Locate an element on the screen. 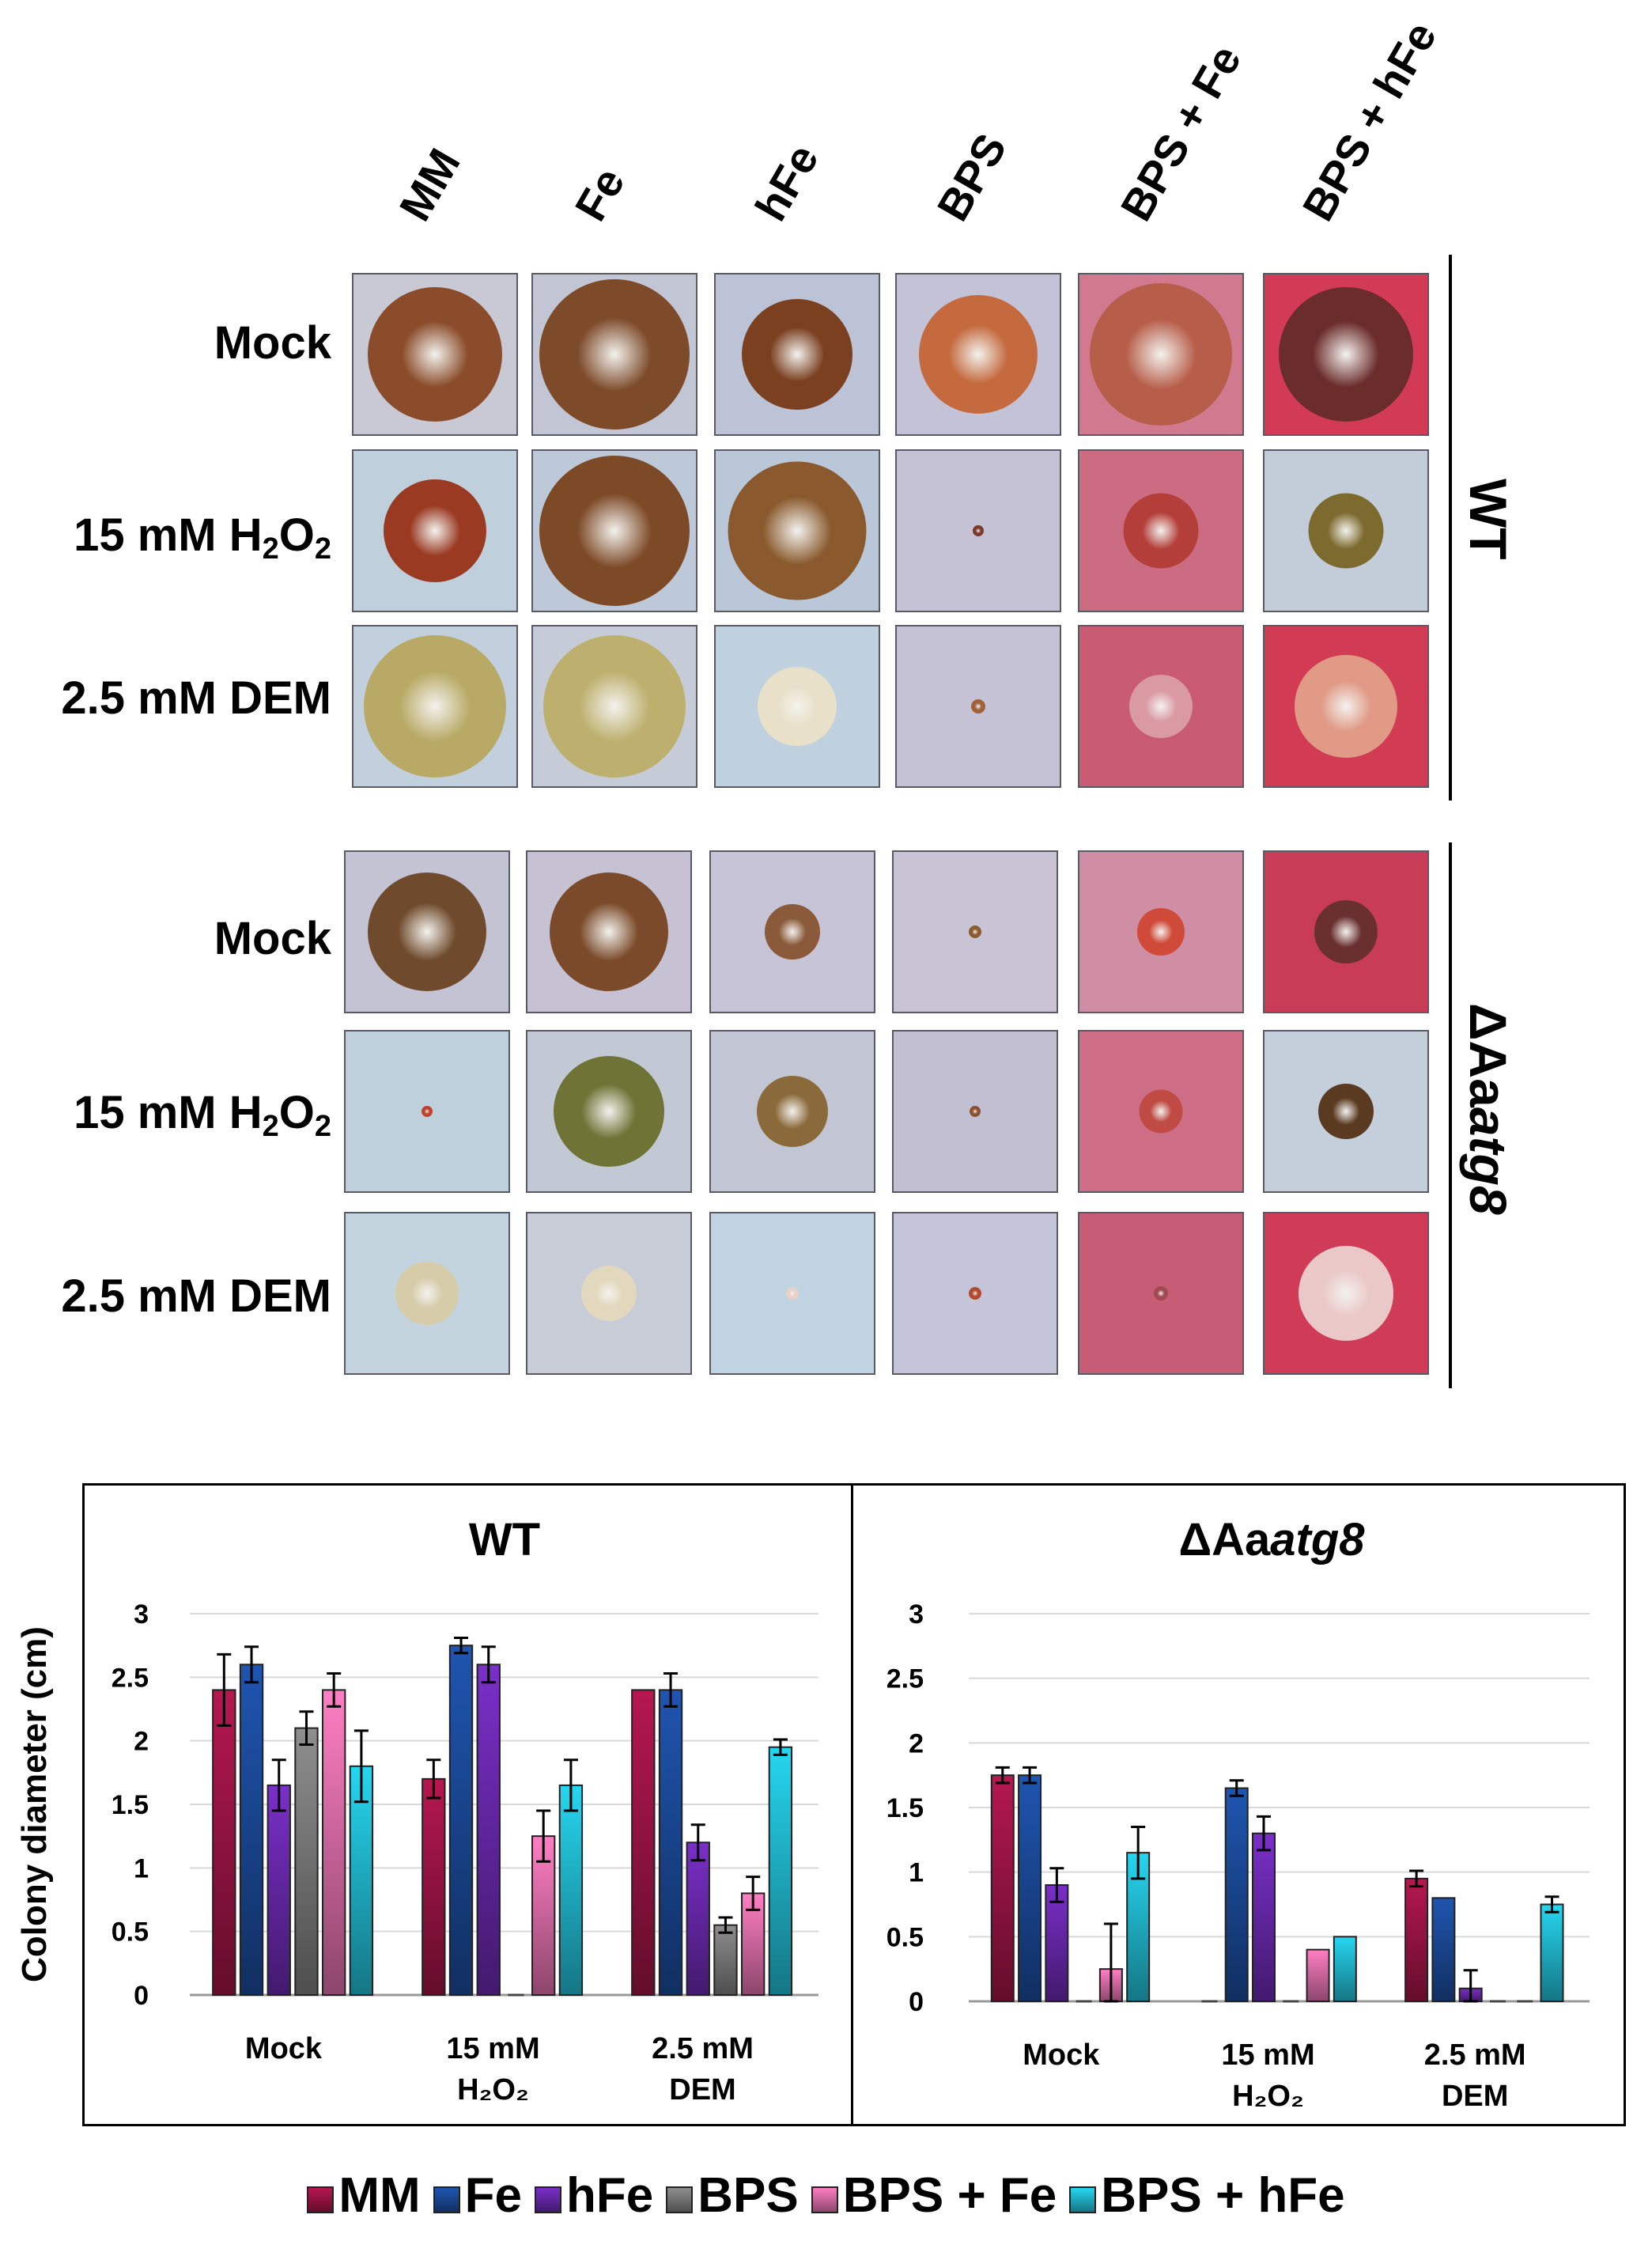  mutant-plate-r2-c2 is located at coordinates (609, 1111).